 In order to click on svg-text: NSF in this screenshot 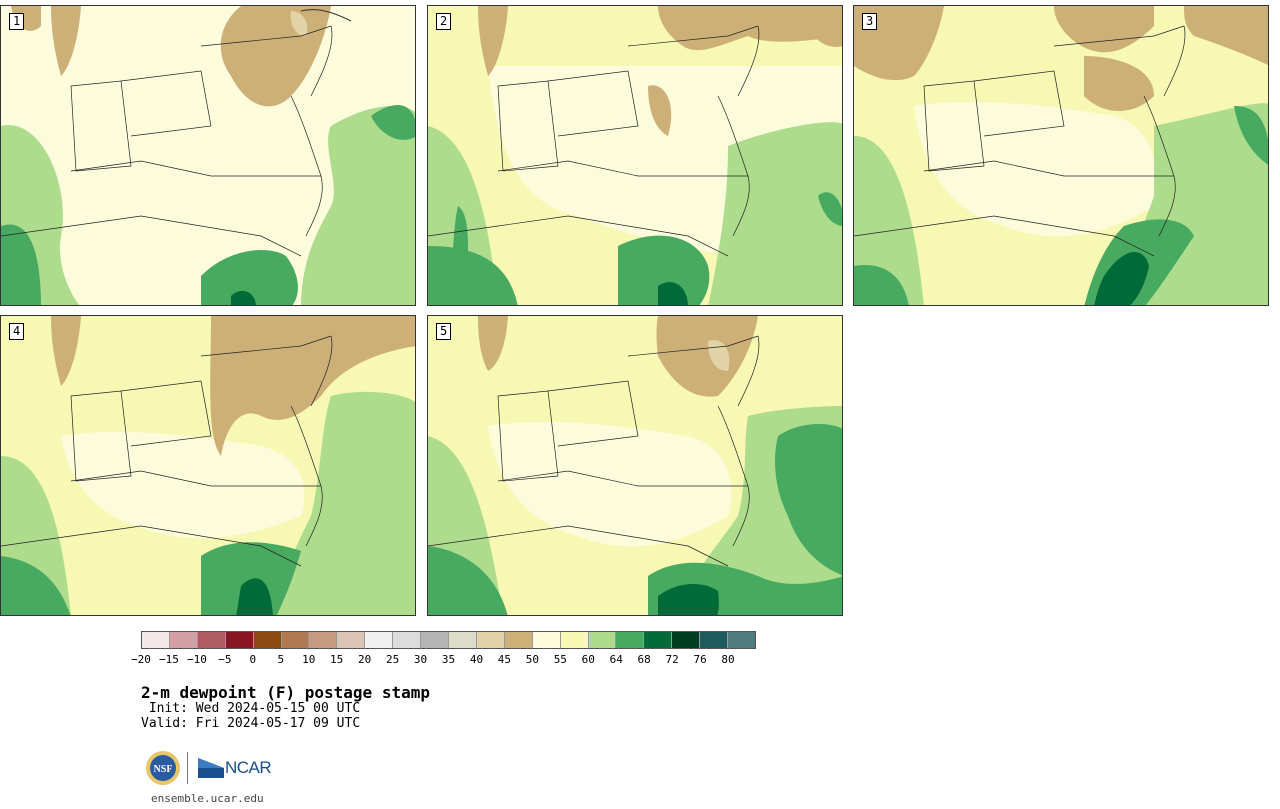, I will do `click(163, 769)`.